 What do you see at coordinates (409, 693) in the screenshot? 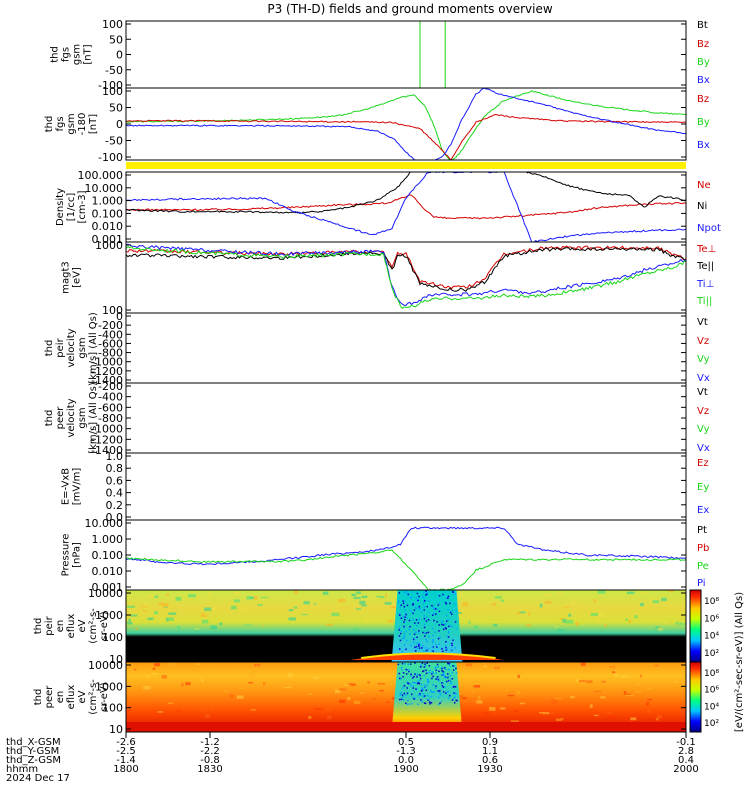
I see `spectrogram-texture` at bounding box center [409, 693].